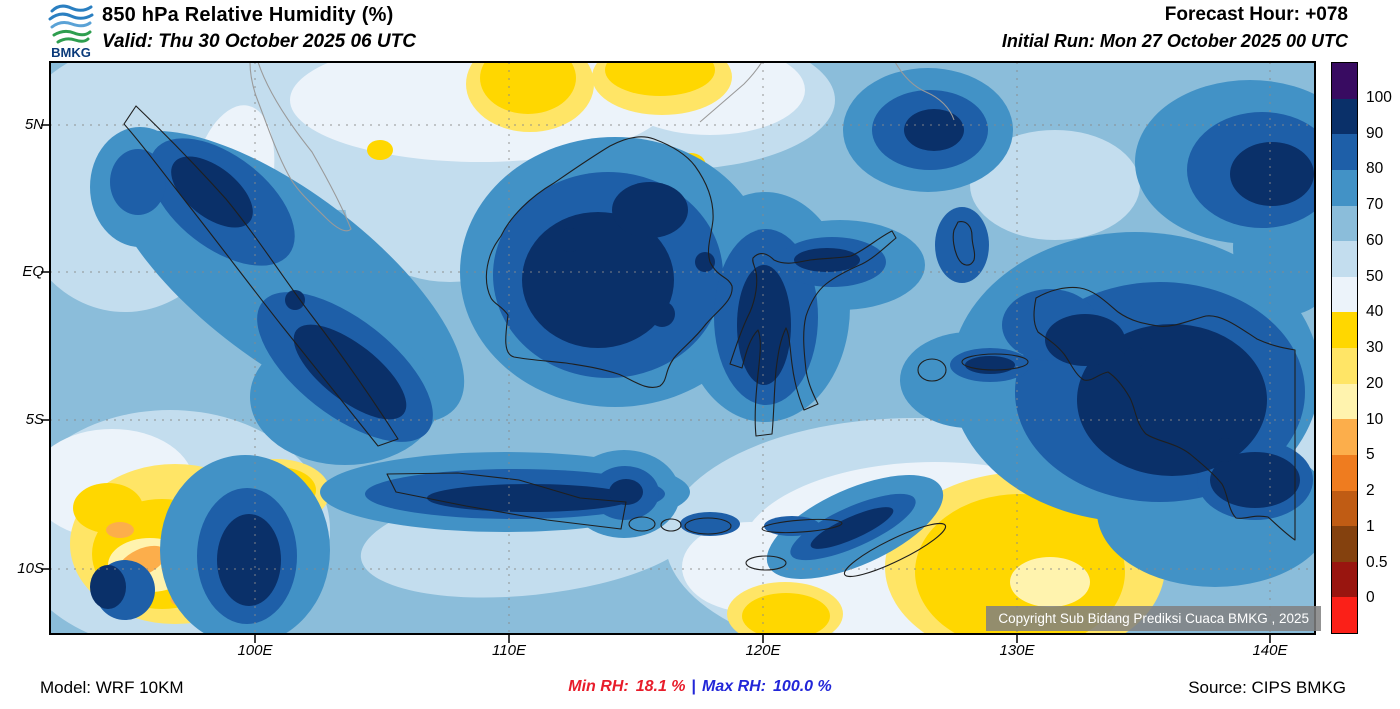 The height and width of the screenshot is (709, 1400). I want to click on page-title: 850 hPa Relative Humidity (%), so click(248, 15).